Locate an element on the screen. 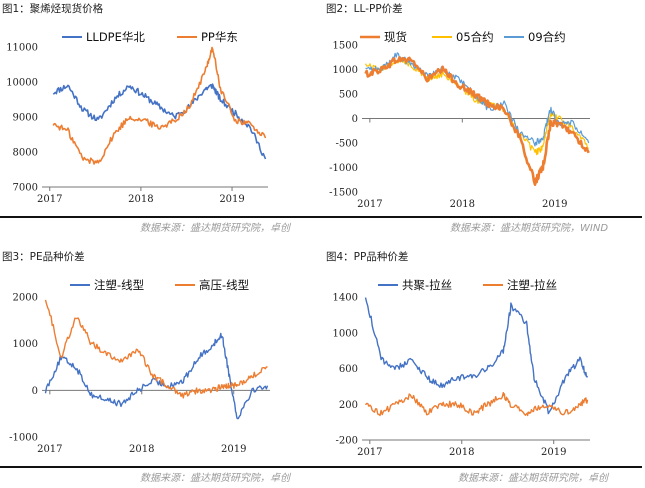 This screenshot has height=488, width=645. chart-title: 图4：PP品种价差 is located at coordinates (367, 257).